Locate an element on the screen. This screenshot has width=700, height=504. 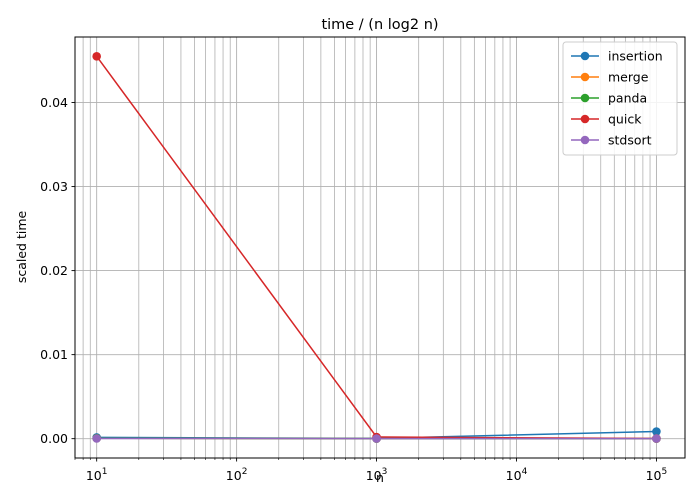
y-tick-label: 0.04 is located at coordinates (54, 102).